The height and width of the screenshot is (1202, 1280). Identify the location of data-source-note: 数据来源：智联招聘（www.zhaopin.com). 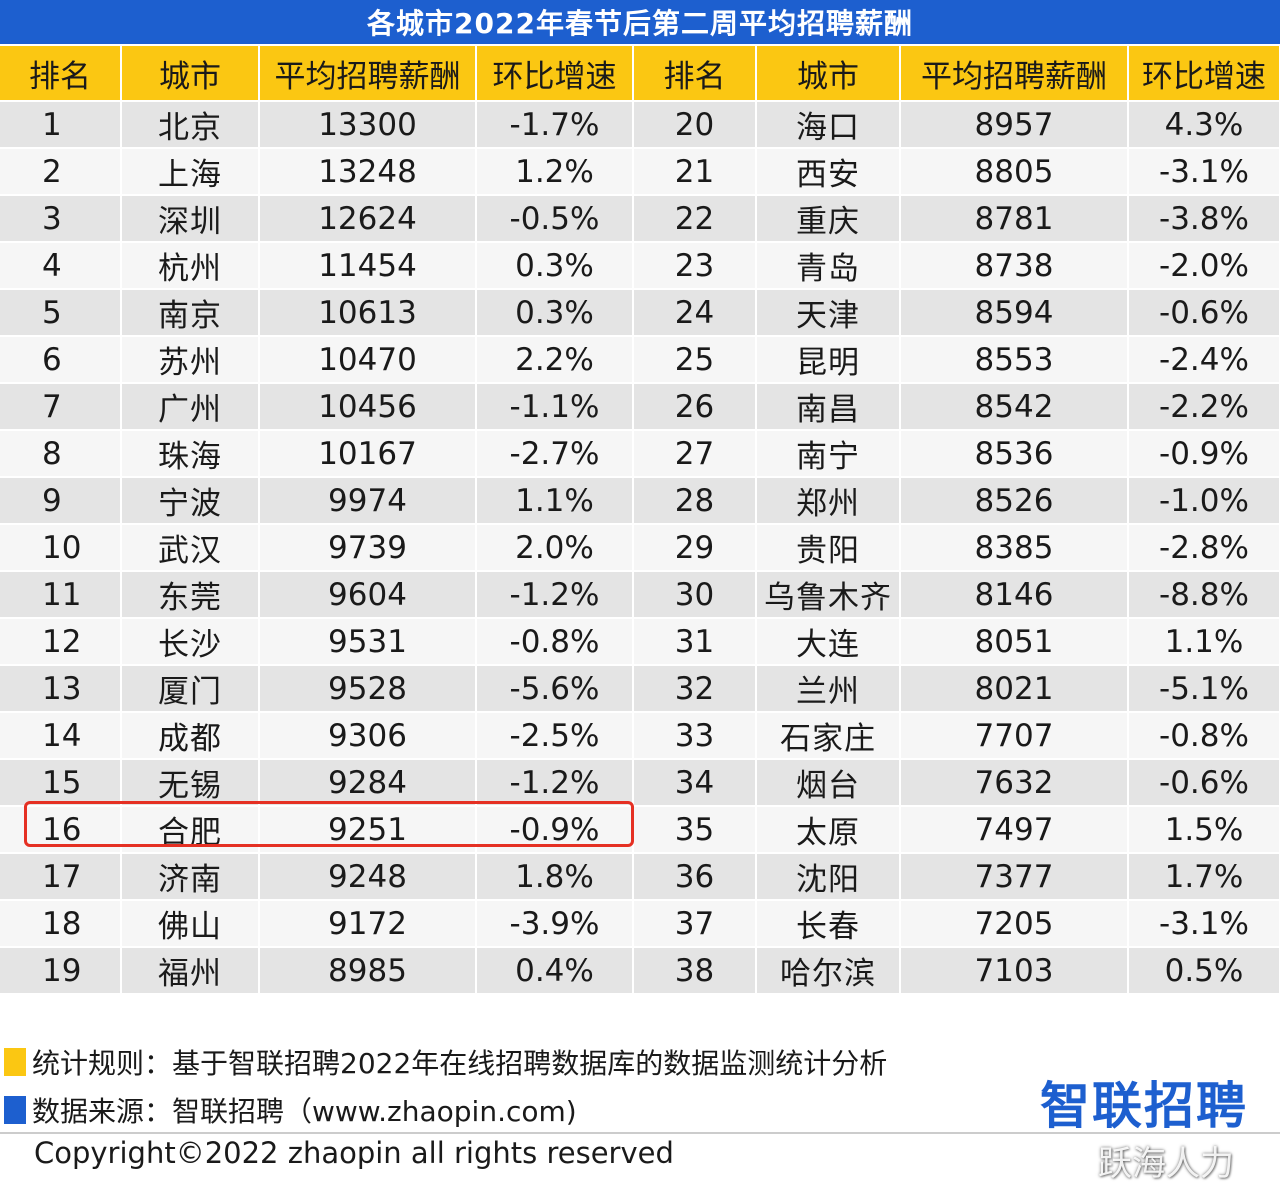
(290, 1110).